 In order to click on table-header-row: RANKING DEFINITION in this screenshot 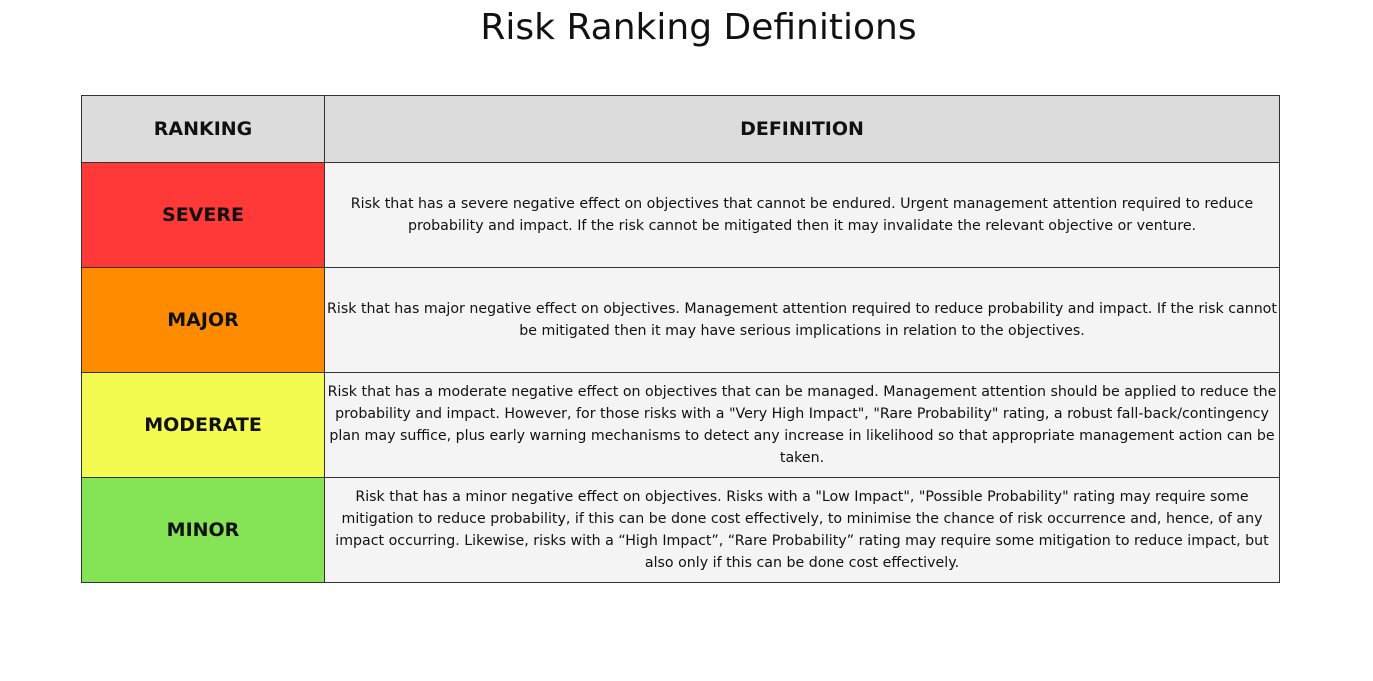, I will do `click(680, 129)`.